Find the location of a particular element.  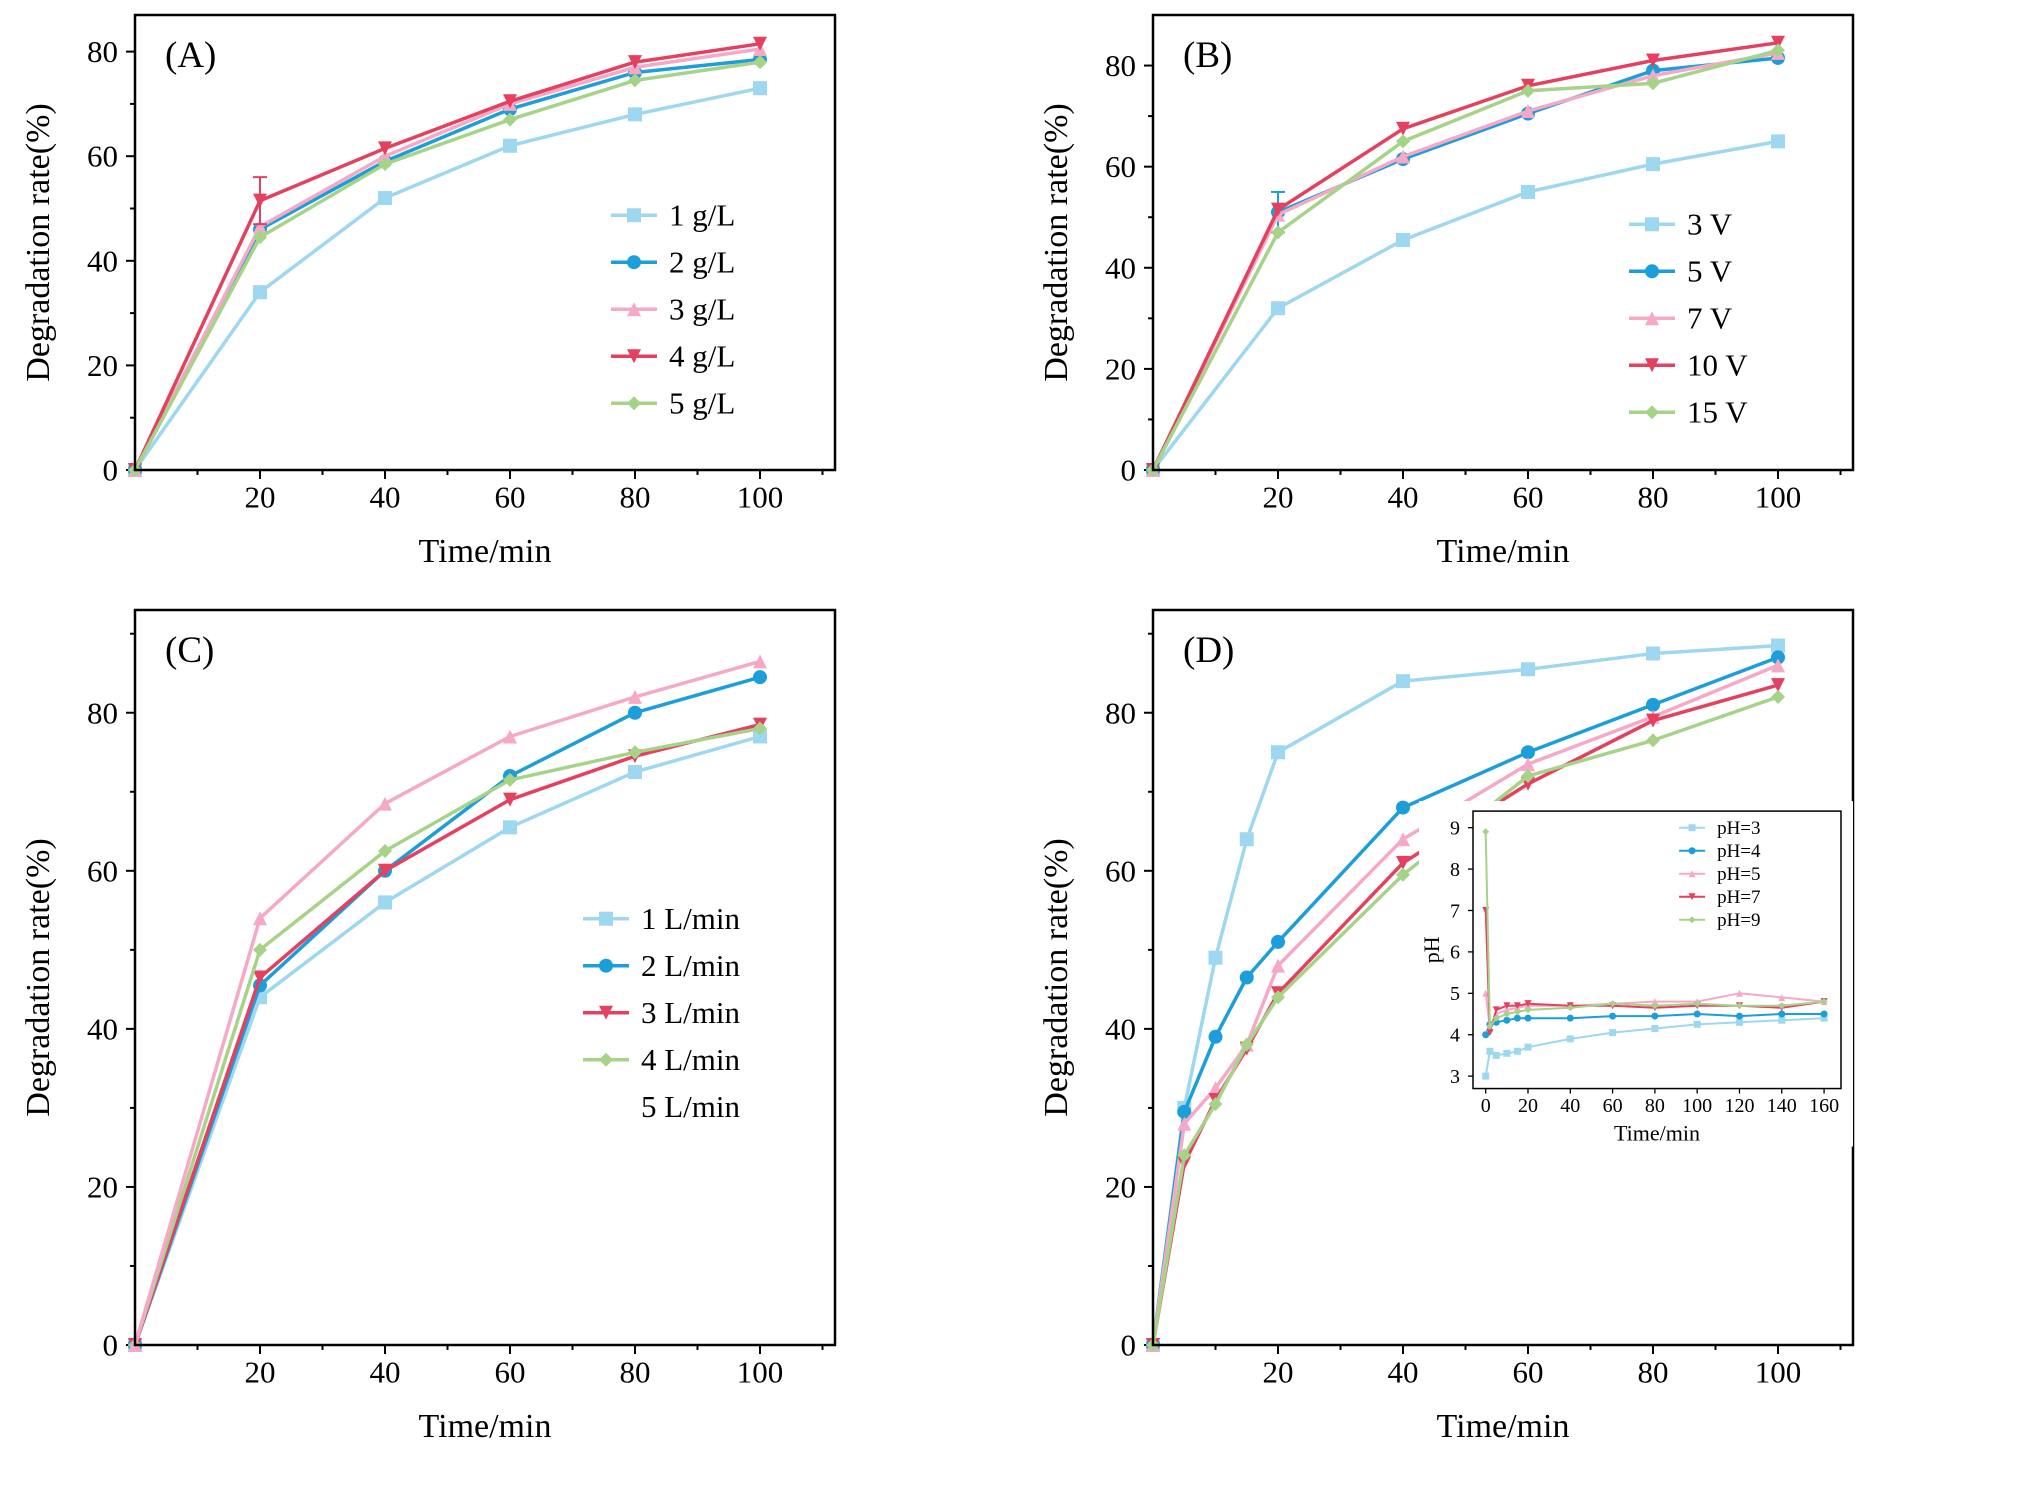

y-axis-label: pH is located at coordinates (1431, 949).